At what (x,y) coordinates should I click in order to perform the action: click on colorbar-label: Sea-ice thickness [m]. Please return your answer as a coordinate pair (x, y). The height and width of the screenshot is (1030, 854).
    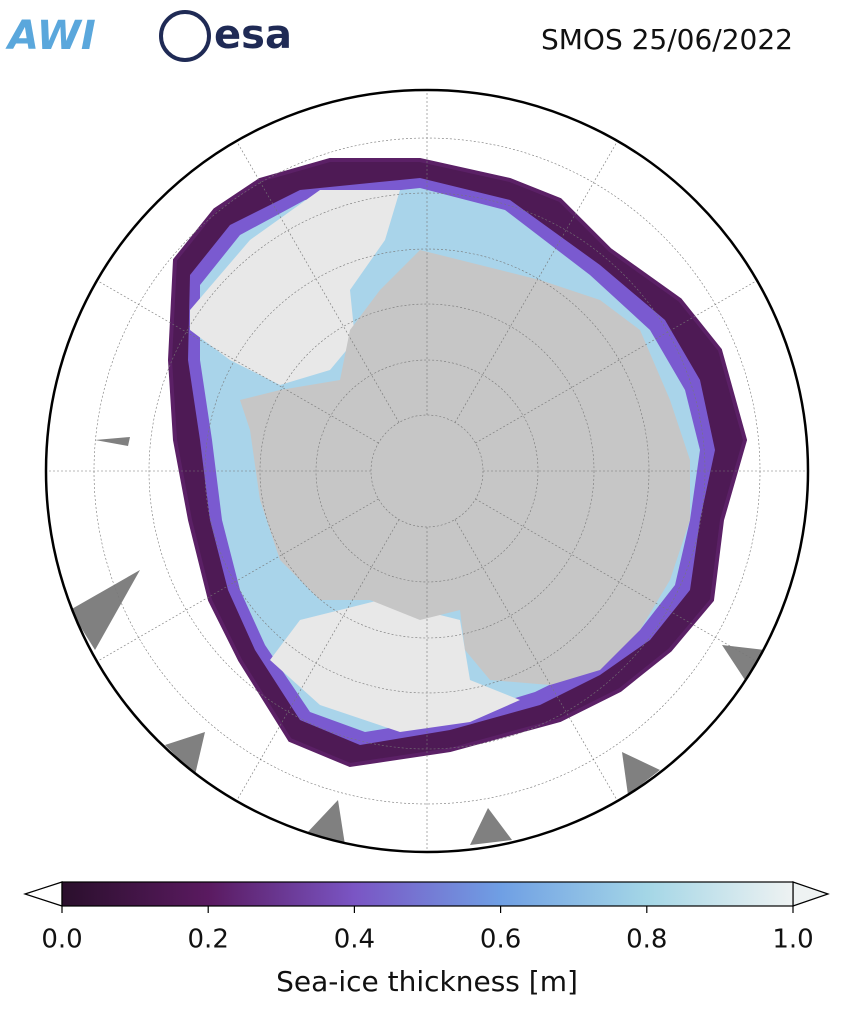
    Looking at the image, I should click on (427, 981).